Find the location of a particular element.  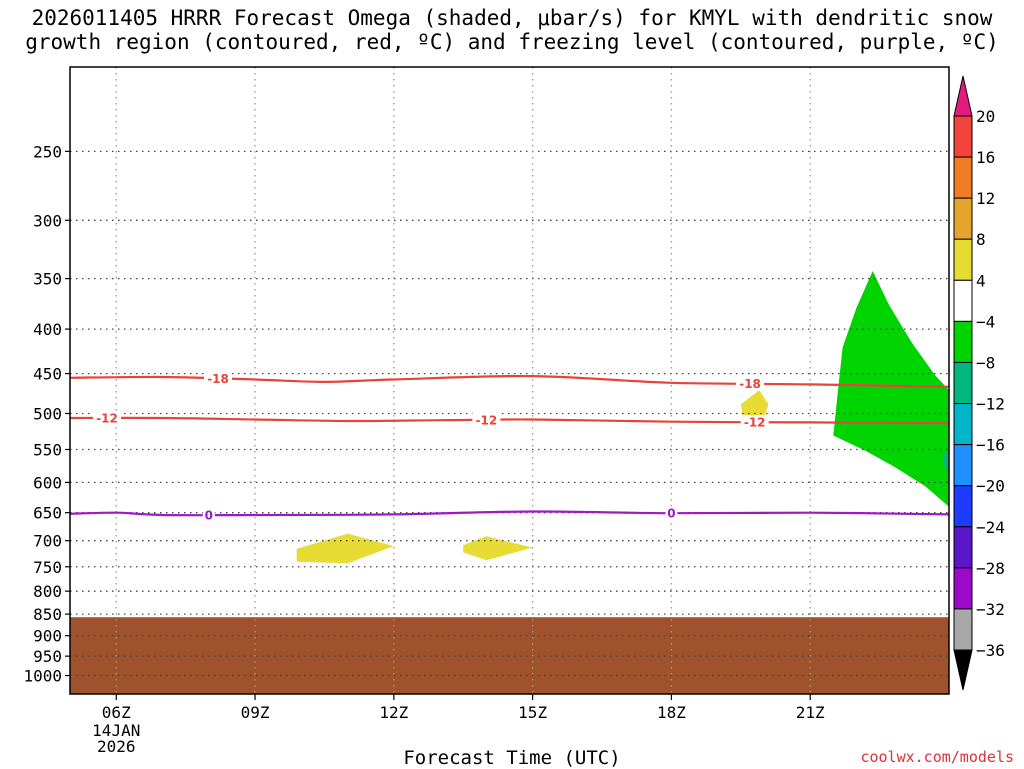

colorbar-bottom-arrow is located at coordinates (963, 670).